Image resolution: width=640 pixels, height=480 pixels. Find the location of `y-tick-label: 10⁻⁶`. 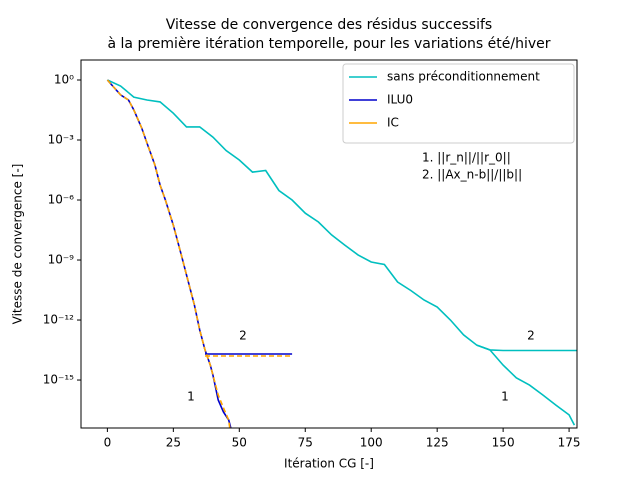

y-tick-label: 10⁻⁶ is located at coordinates (61, 200).